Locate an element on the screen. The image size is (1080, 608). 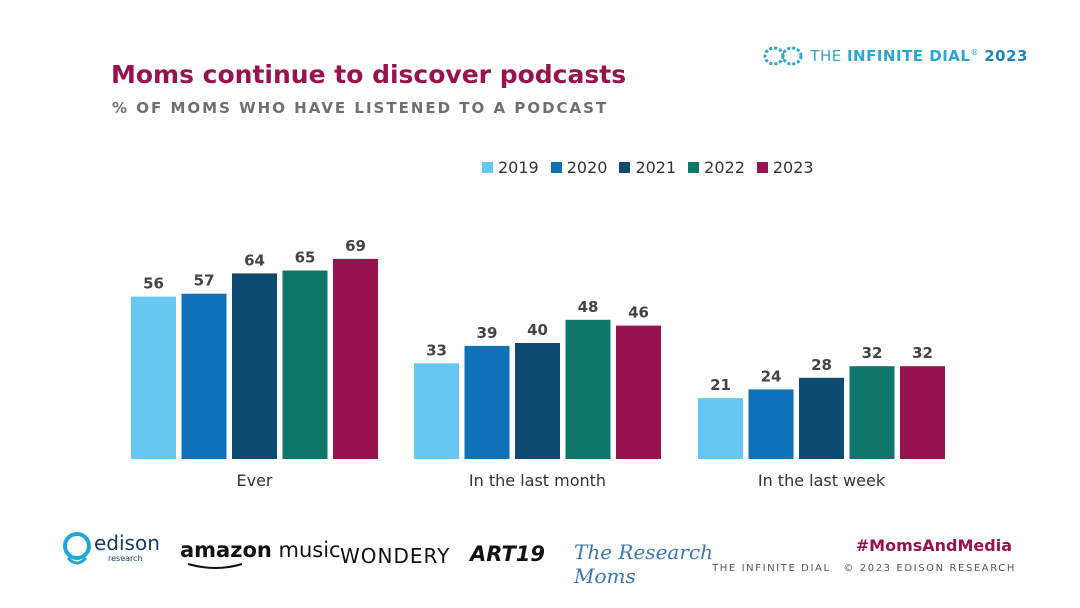
legend-item-2021: 2021 is located at coordinates (647, 167).